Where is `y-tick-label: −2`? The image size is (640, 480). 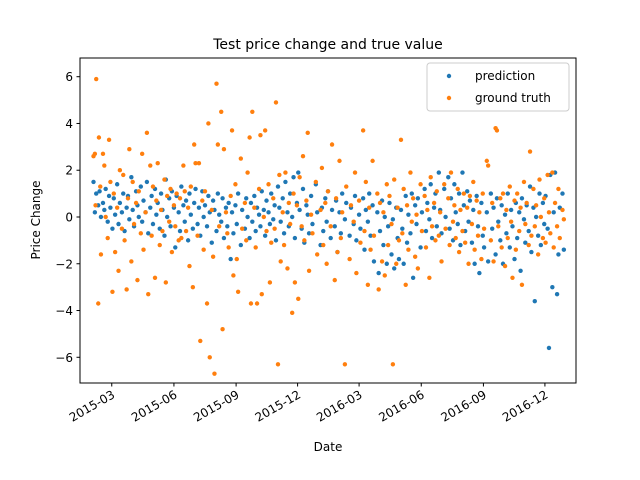
y-tick-label: −2 is located at coordinates (64, 264).